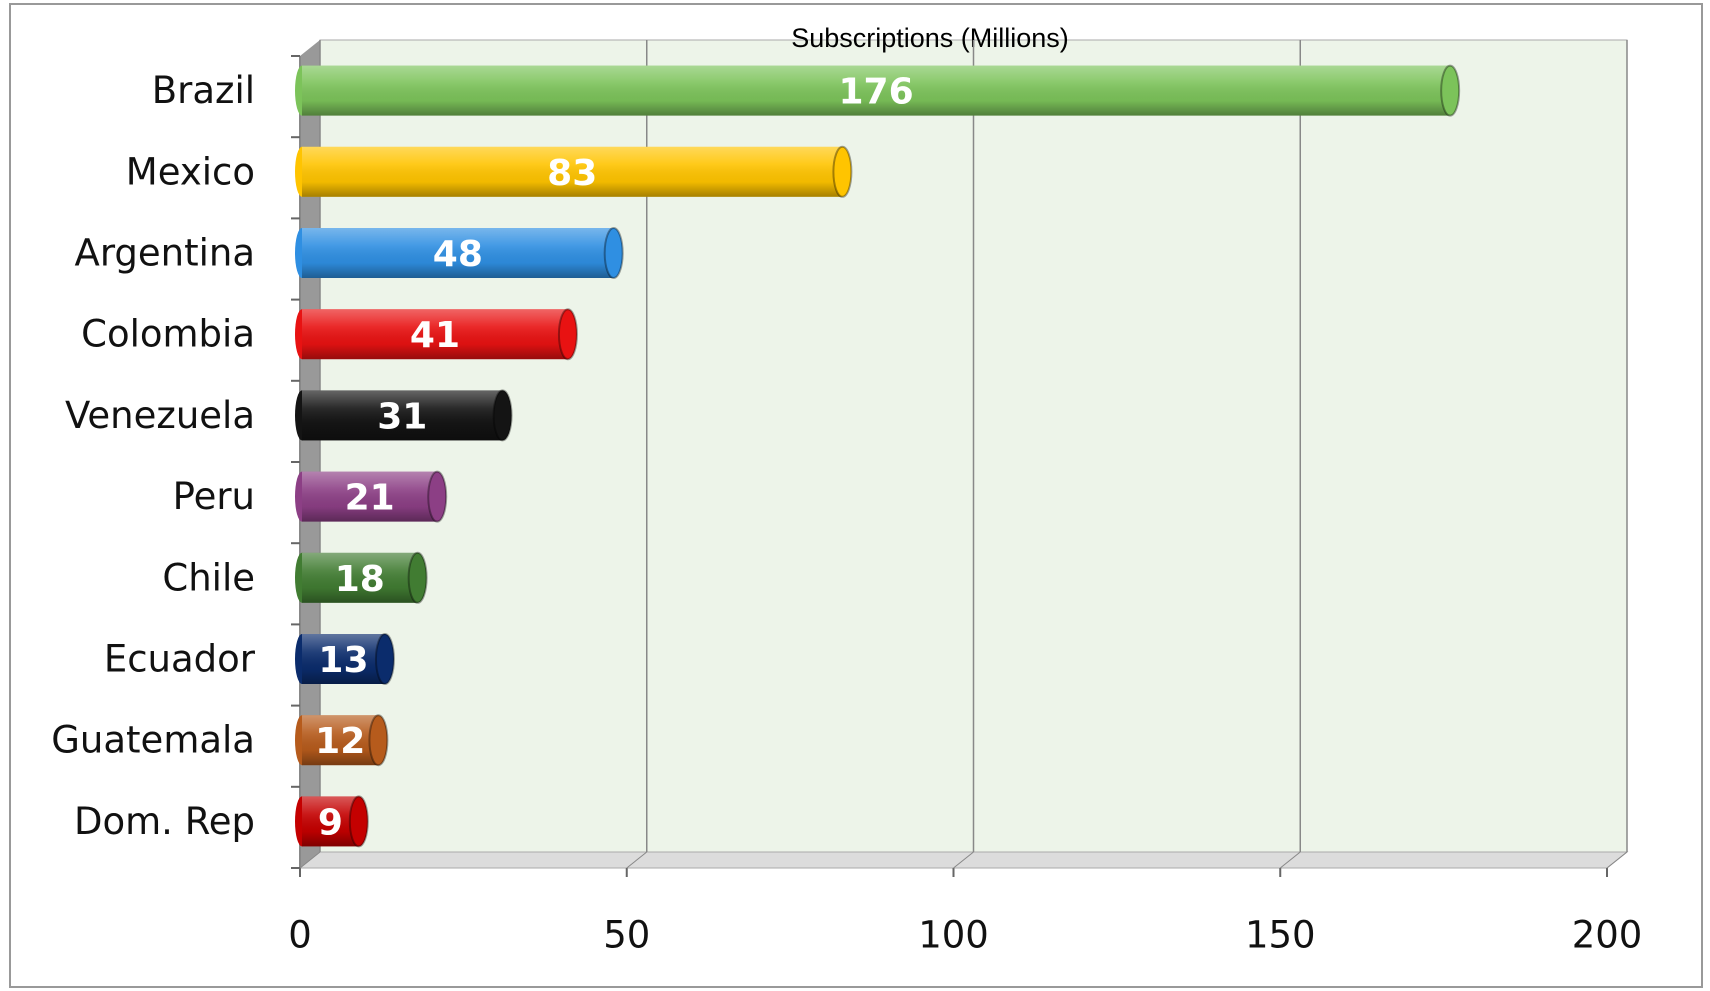 The width and height of the screenshot is (1710, 991). I want to click on x-tick-label: 150, so click(1280, 935).